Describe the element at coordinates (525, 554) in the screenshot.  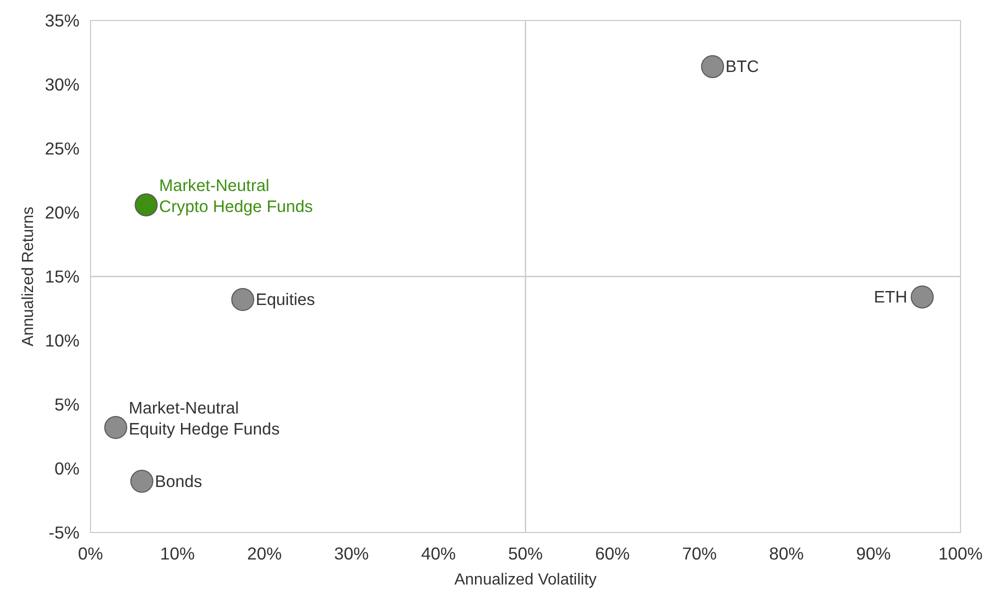
I see `x-tick-label: 50%` at that location.